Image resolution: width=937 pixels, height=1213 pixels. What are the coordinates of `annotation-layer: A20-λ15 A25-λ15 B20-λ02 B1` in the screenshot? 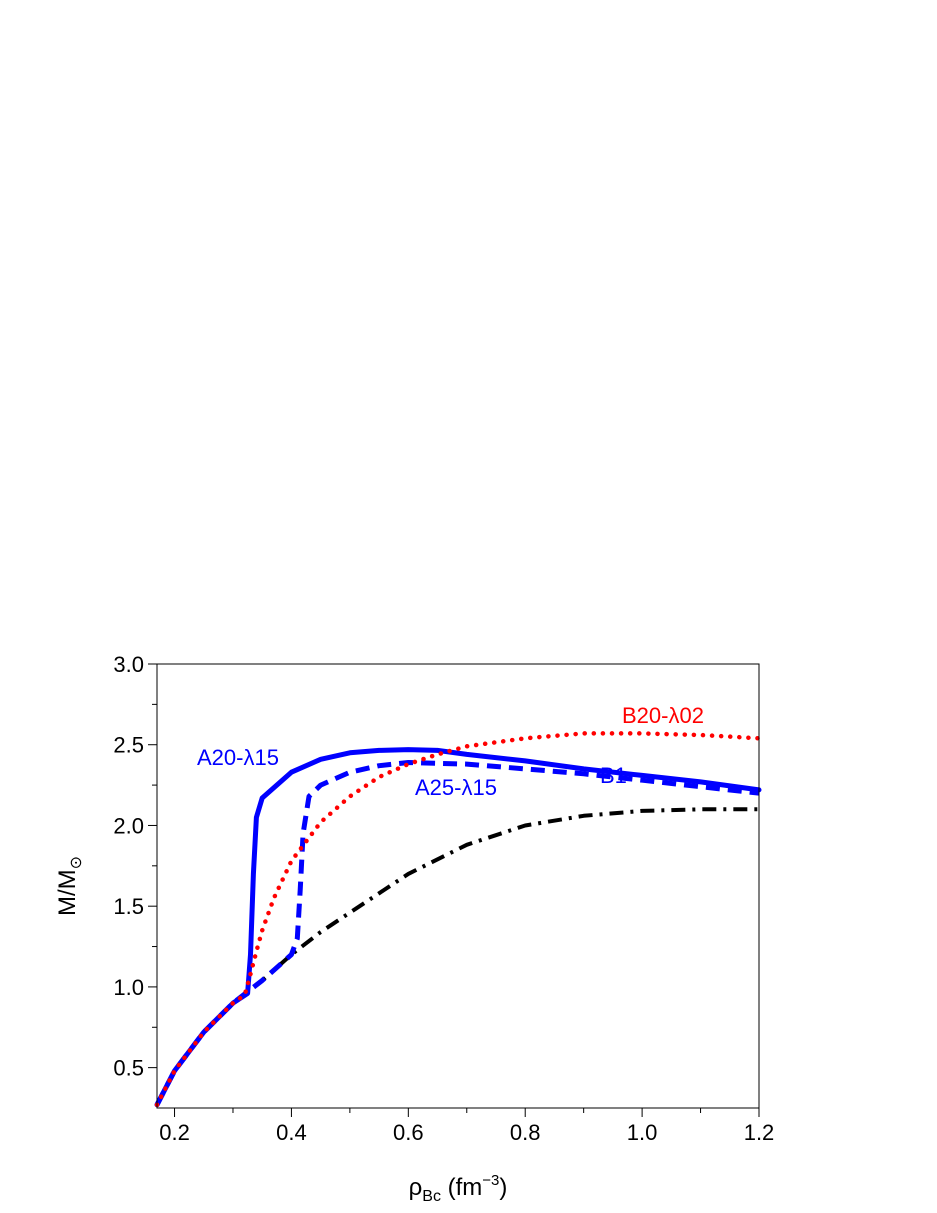 It's located at (450, 751).